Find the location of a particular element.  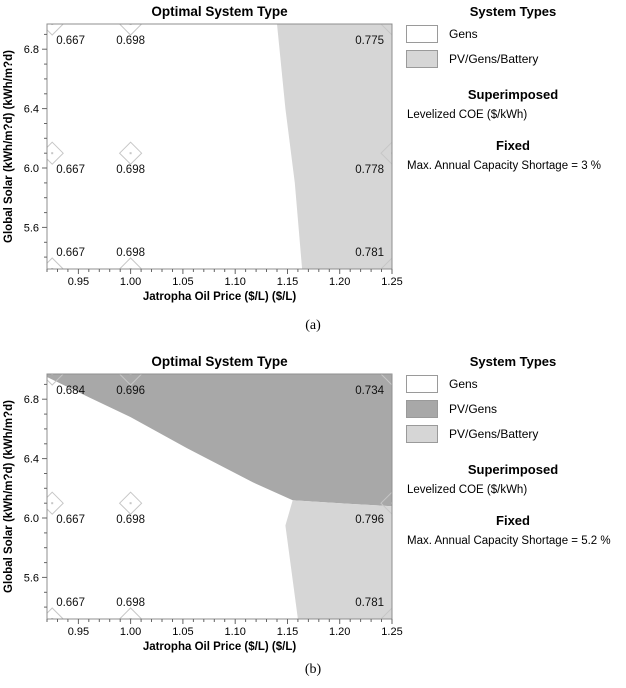

fixed-label: Max. Annual Capacity Shortage = 3 % is located at coordinates (504, 166).